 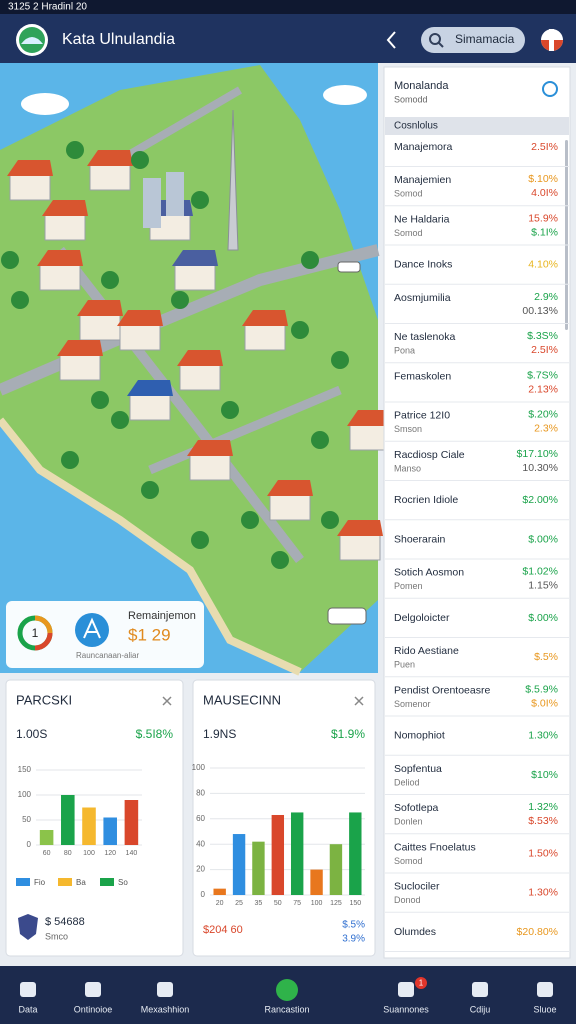 What do you see at coordinates (149, 634) in the screenshot?
I see `map-card-value: $1 29` at bounding box center [149, 634].